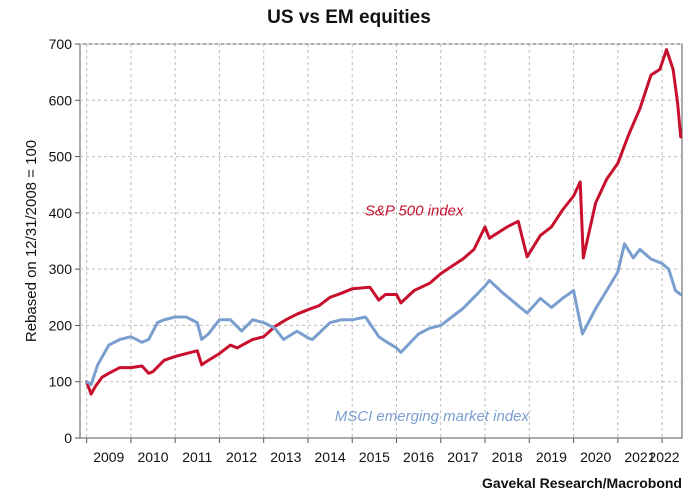 This screenshot has width=698, height=503. Describe the element at coordinates (582, 483) in the screenshot. I see `chart-source: Gavekal Research/Macrobond` at that location.